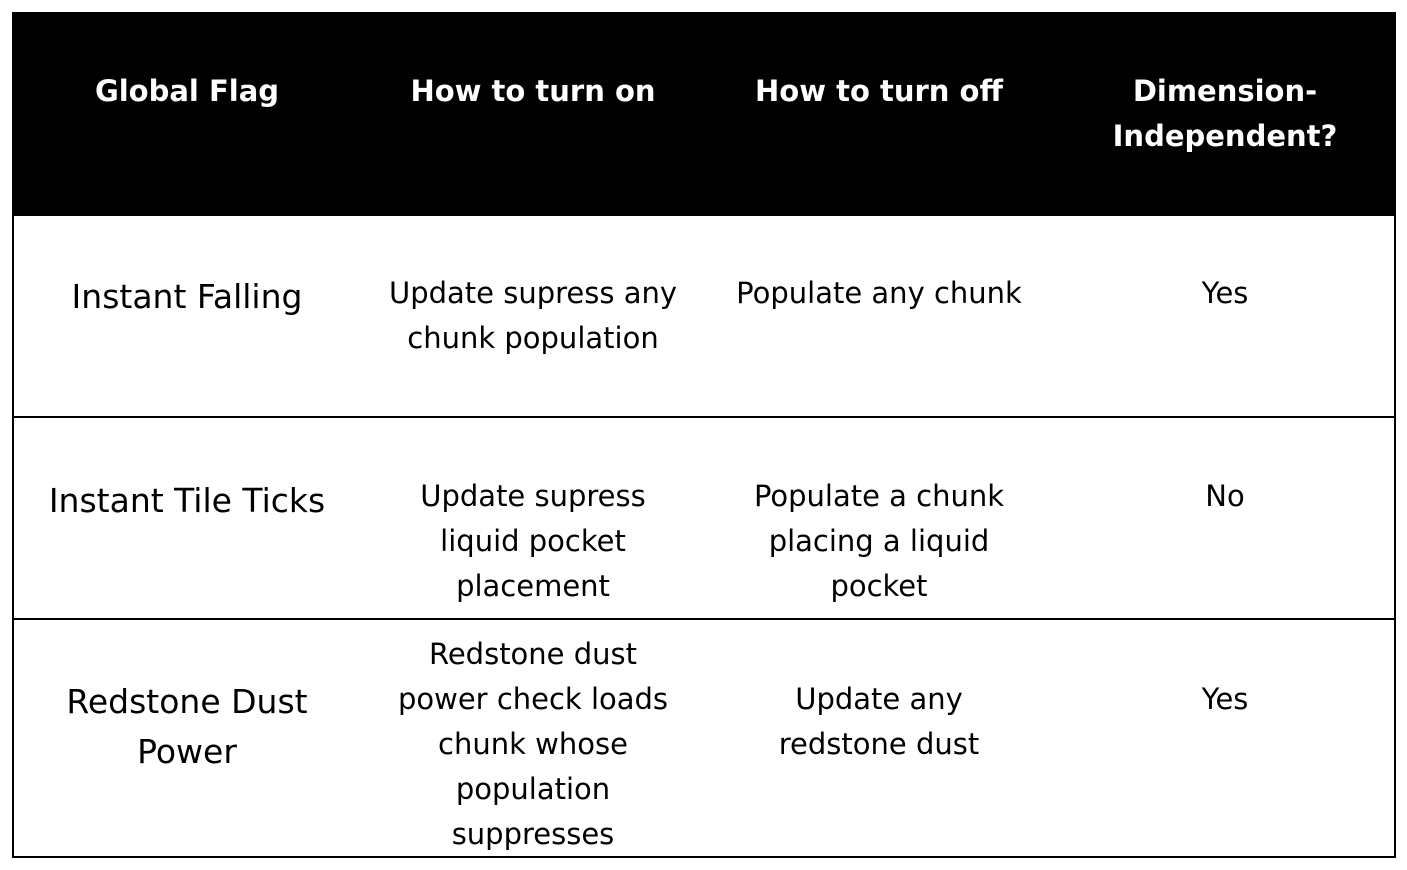 This screenshot has height=870, width=1407. I want to click on turn-off-cell: Update any redstone dust, so click(879, 721).